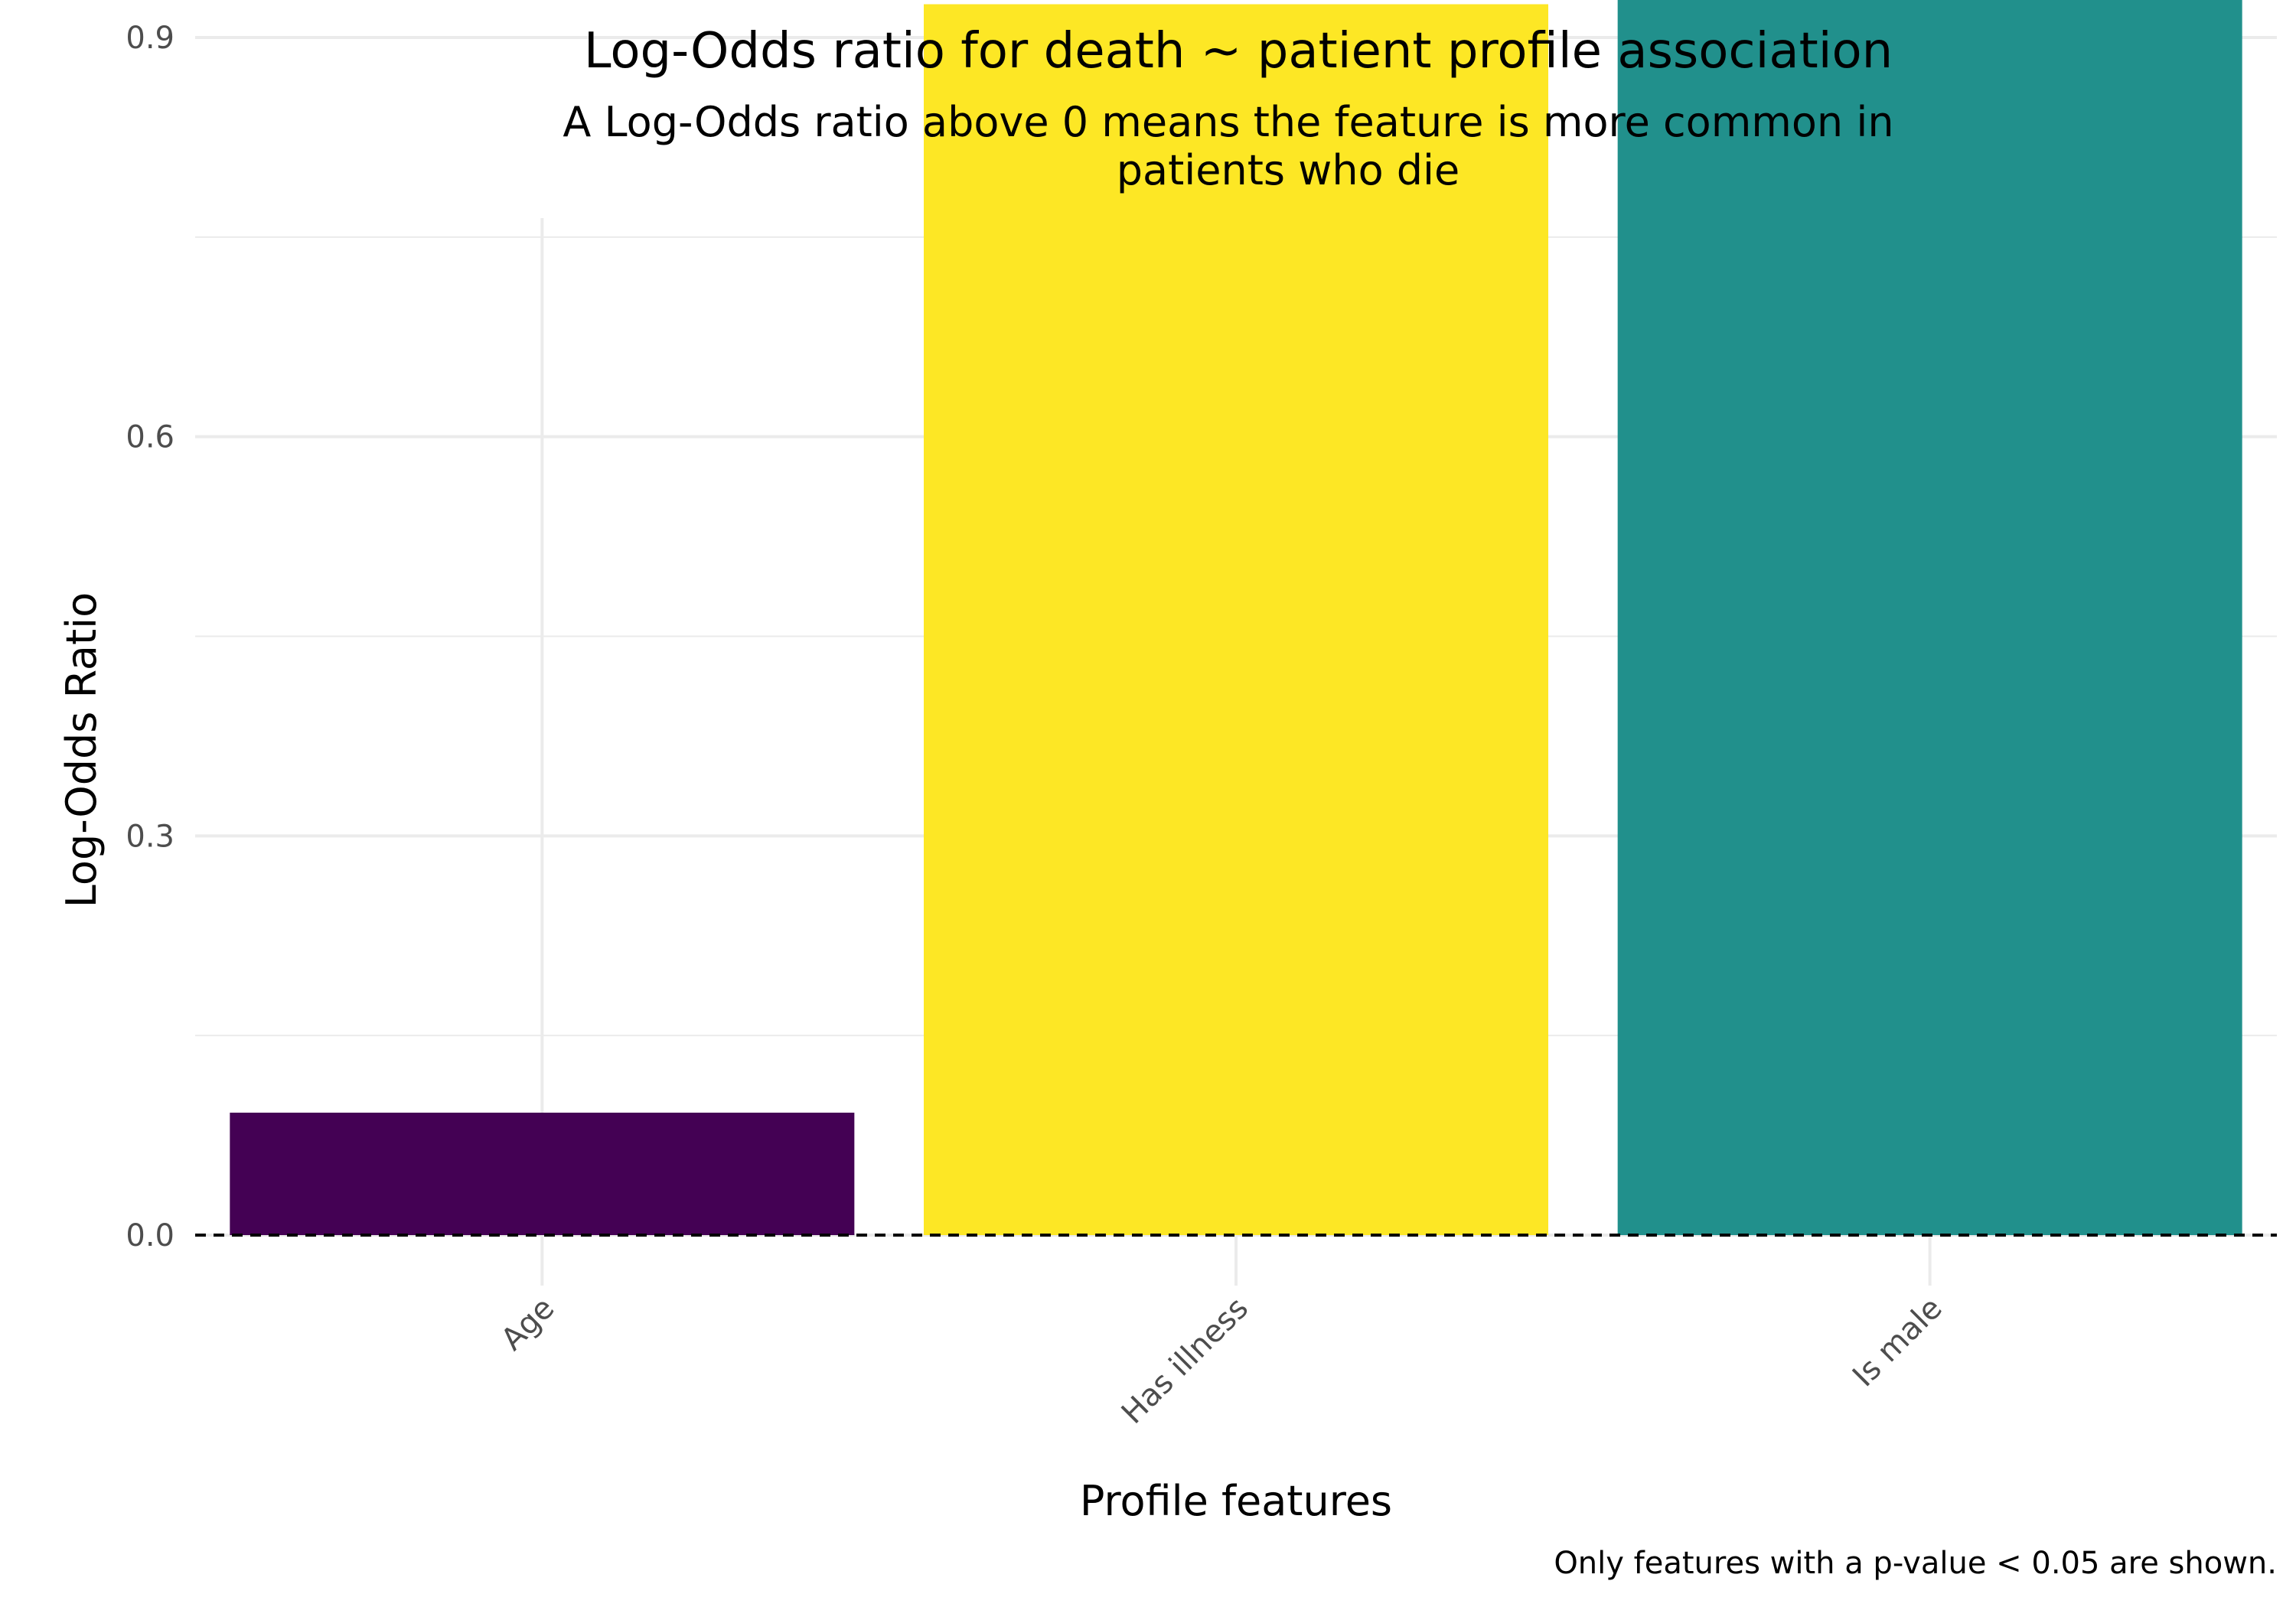  Describe the element at coordinates (150, 1235) in the screenshot. I see `y-tick-label: 0.0` at that location.